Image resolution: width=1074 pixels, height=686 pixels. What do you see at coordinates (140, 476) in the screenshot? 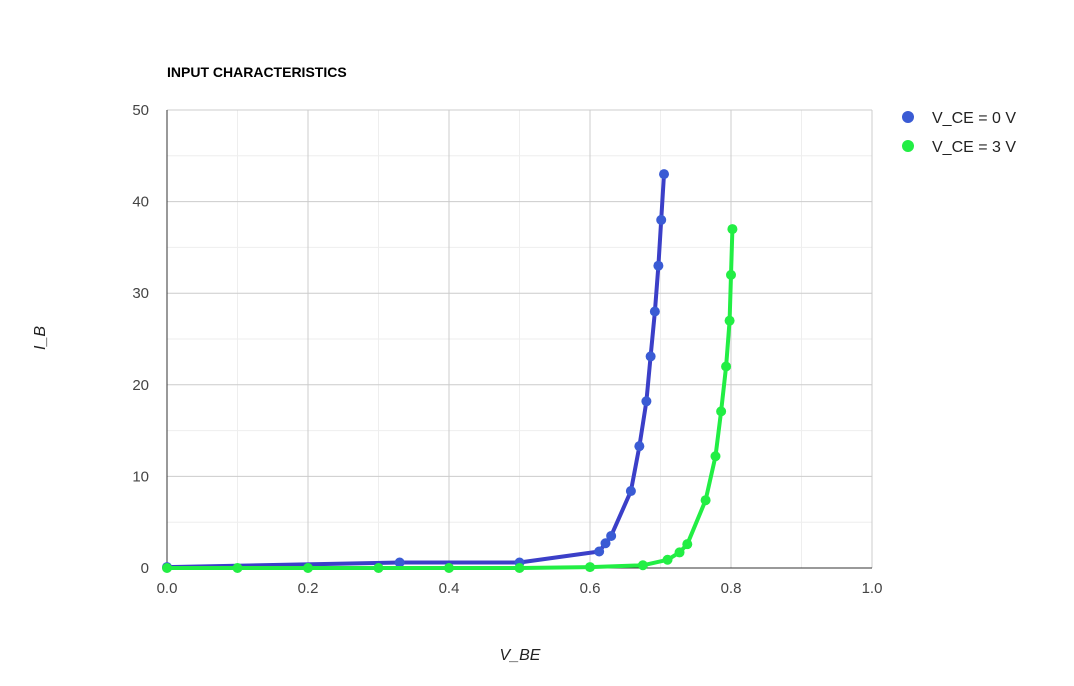
I see `y-tick-label: 10` at bounding box center [140, 476].